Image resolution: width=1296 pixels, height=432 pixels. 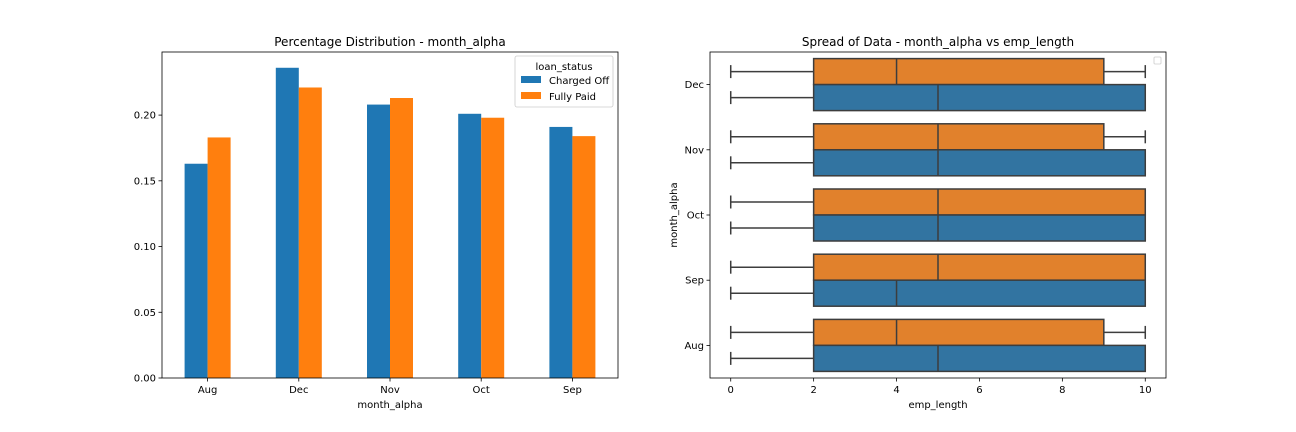 I want to click on bar-fully-paid-dec, so click(x=310, y=232).